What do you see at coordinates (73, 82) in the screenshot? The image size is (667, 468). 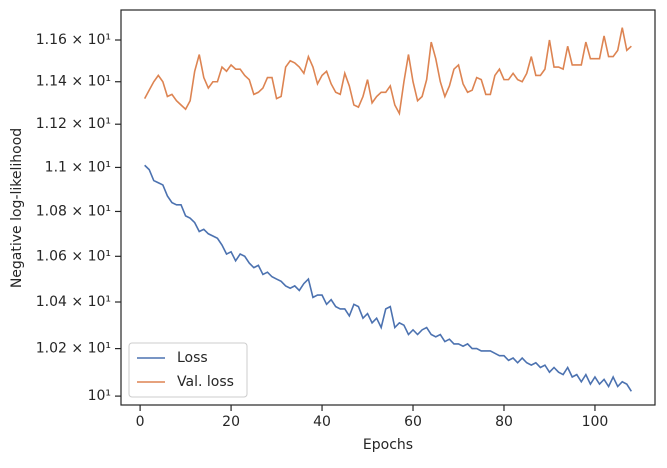 I see `y-tick-label: 1.14 × 10¹` at bounding box center [73, 82].